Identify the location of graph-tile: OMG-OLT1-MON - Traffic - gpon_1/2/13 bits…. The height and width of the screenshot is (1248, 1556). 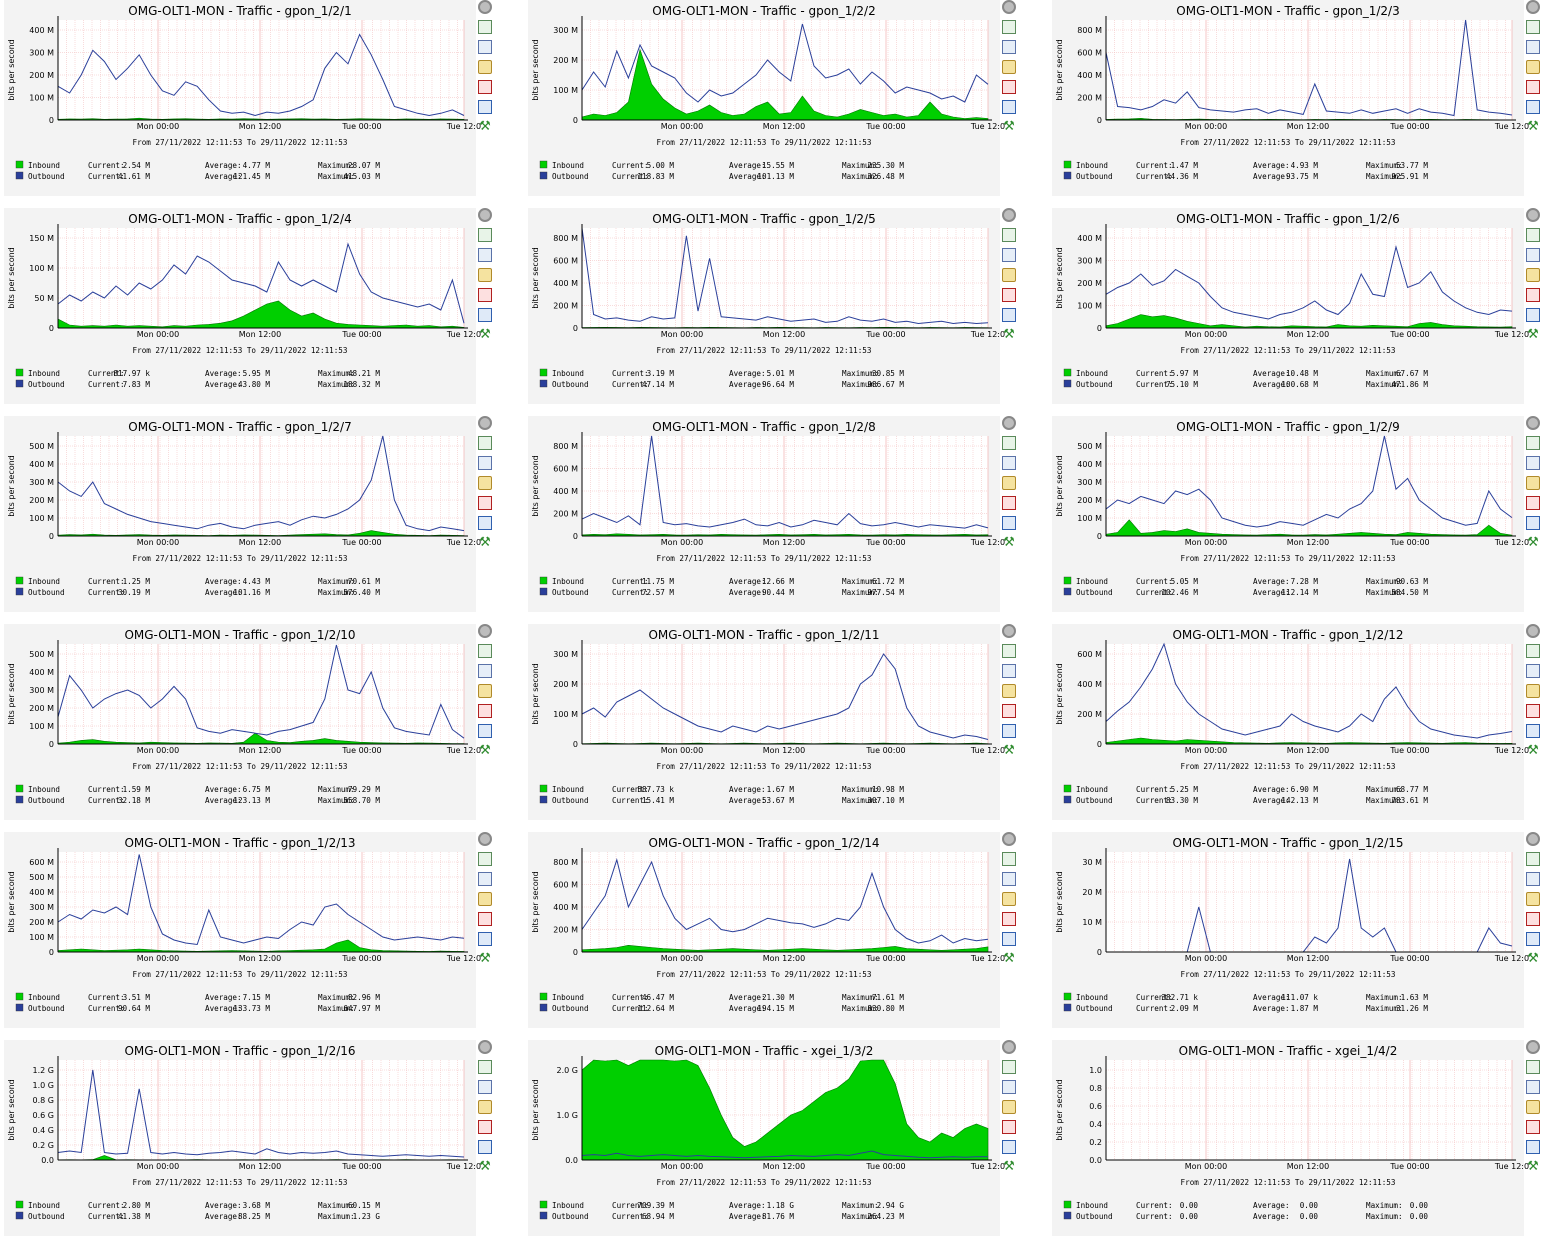
(260, 936).